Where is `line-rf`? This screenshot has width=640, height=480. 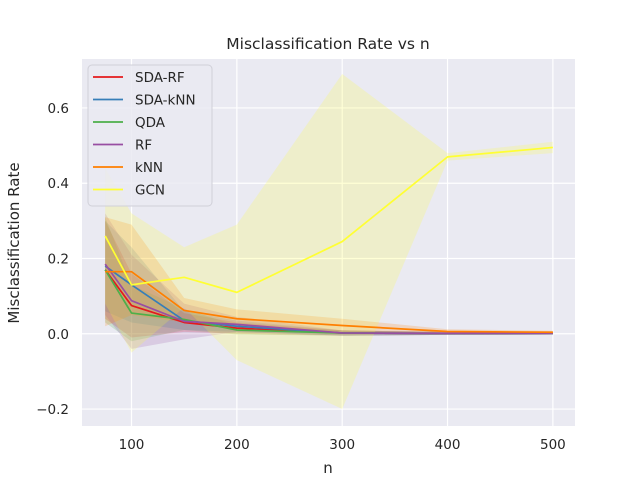
line-rf is located at coordinates (328, 299).